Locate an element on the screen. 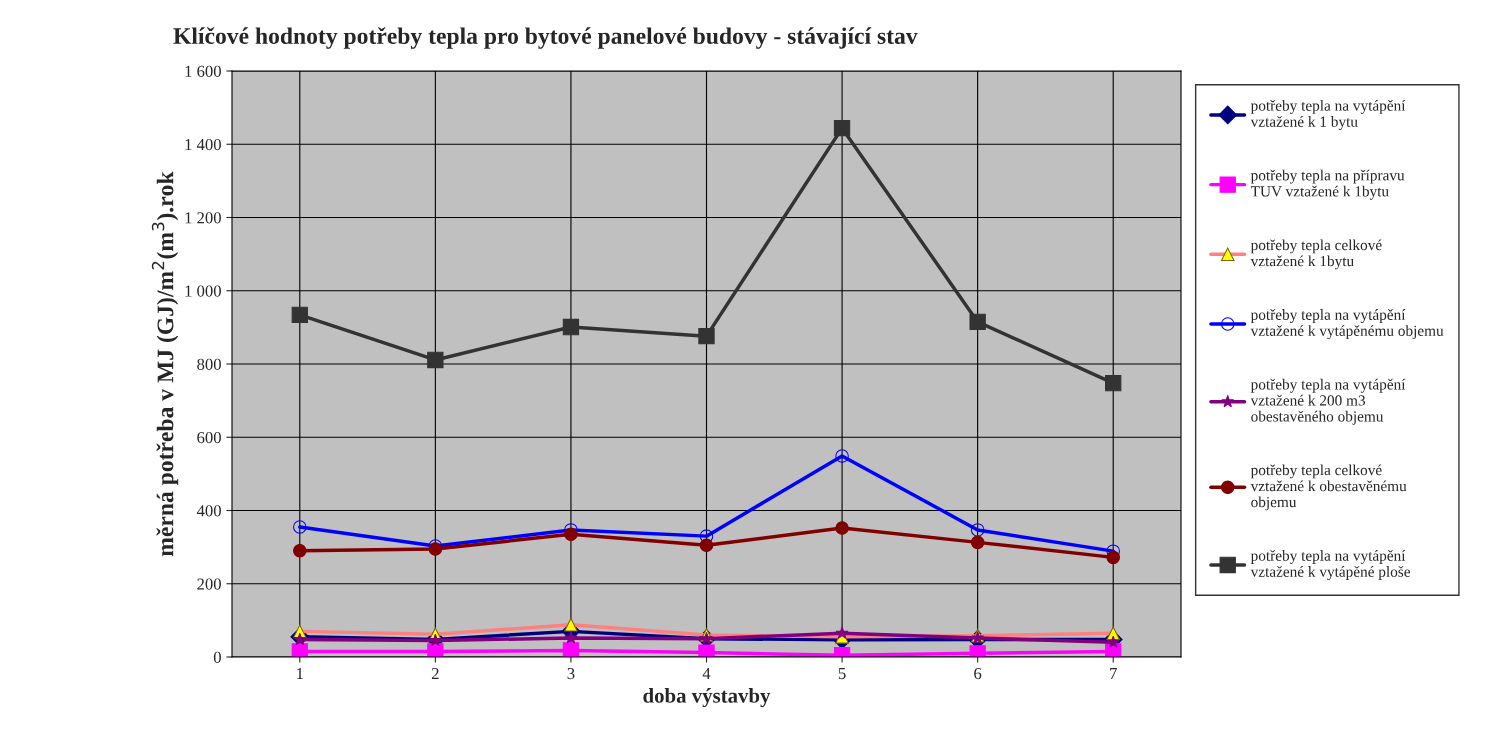 This screenshot has height=731, width=1486. chart-title: Klíčové hodnoty potřeby tepla pro bytové panelové budovy - stávající stav is located at coordinates (545, 38).